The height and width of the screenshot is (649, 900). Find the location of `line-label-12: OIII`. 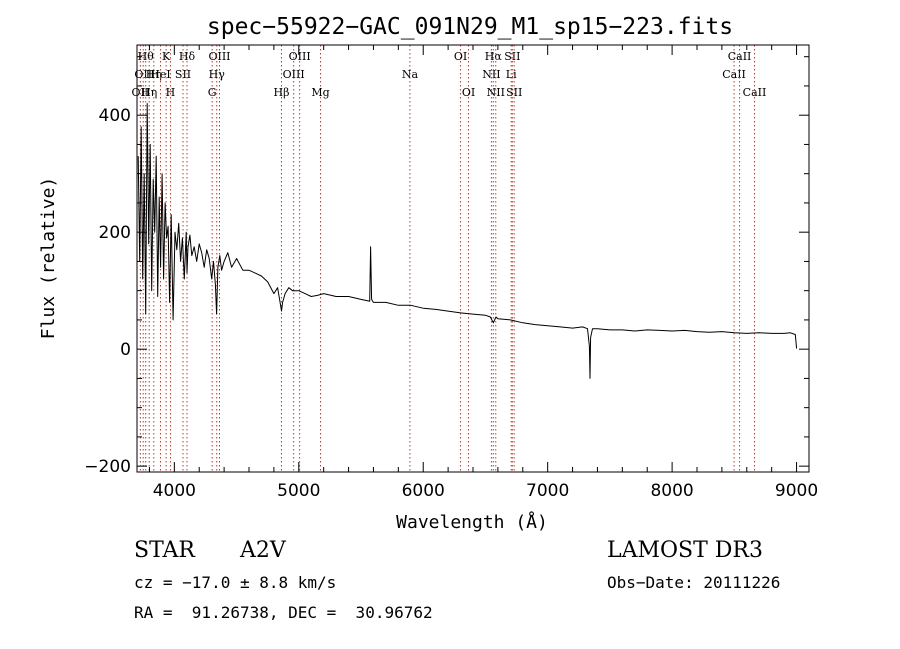

line-label-12: OIII is located at coordinates (219, 56).